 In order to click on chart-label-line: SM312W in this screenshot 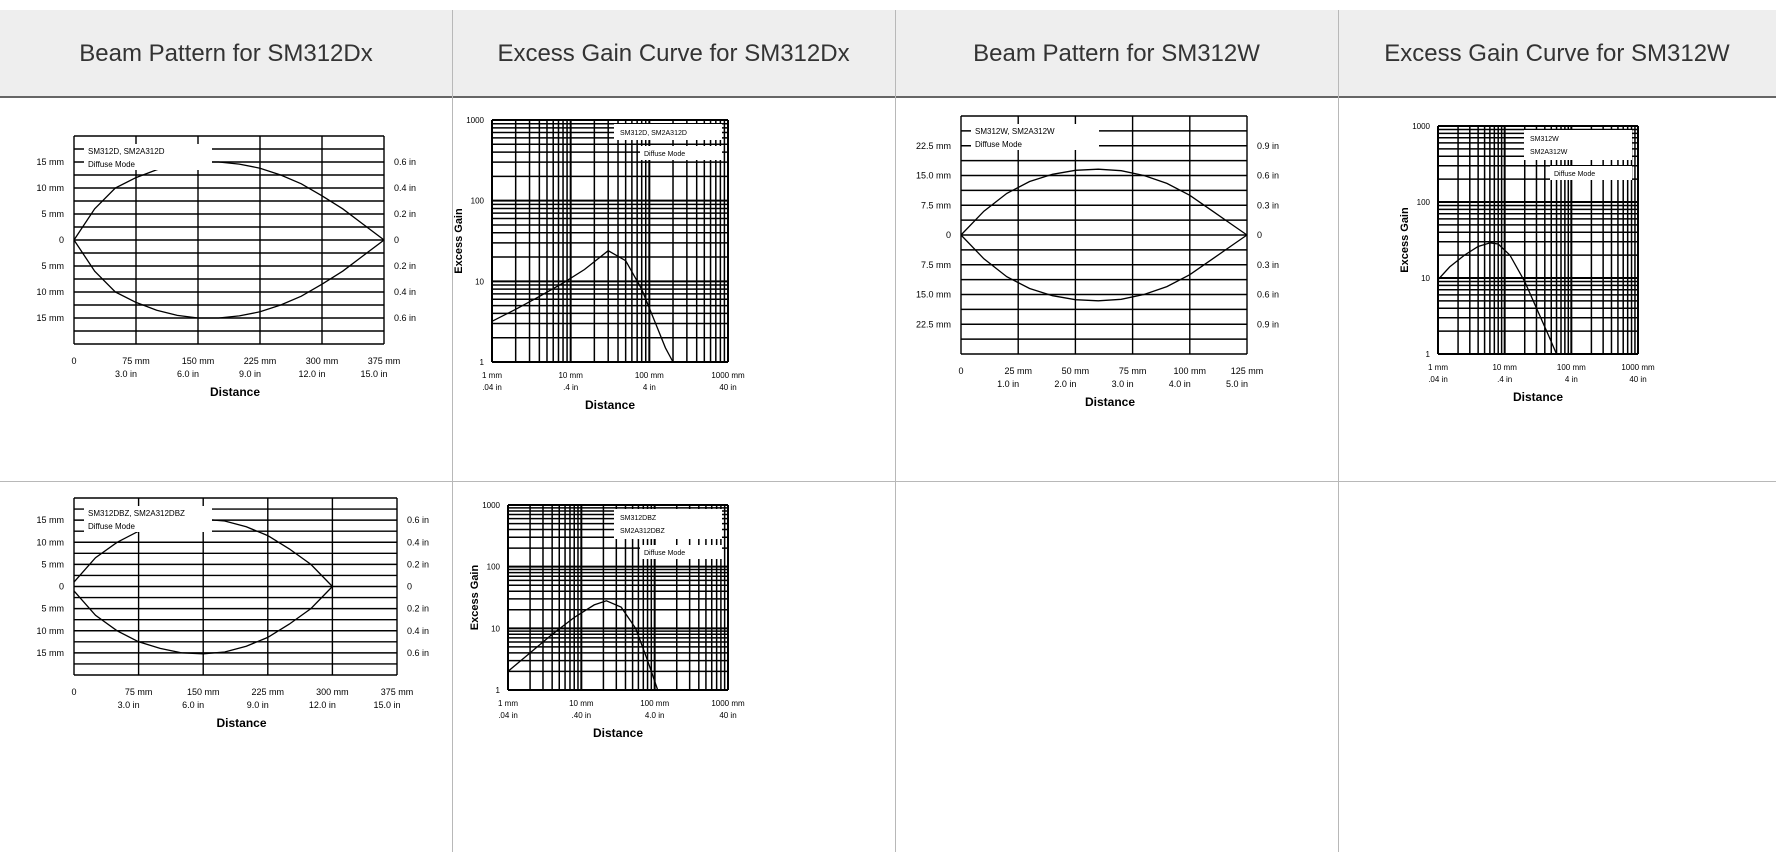, I will do `click(1544, 139)`.